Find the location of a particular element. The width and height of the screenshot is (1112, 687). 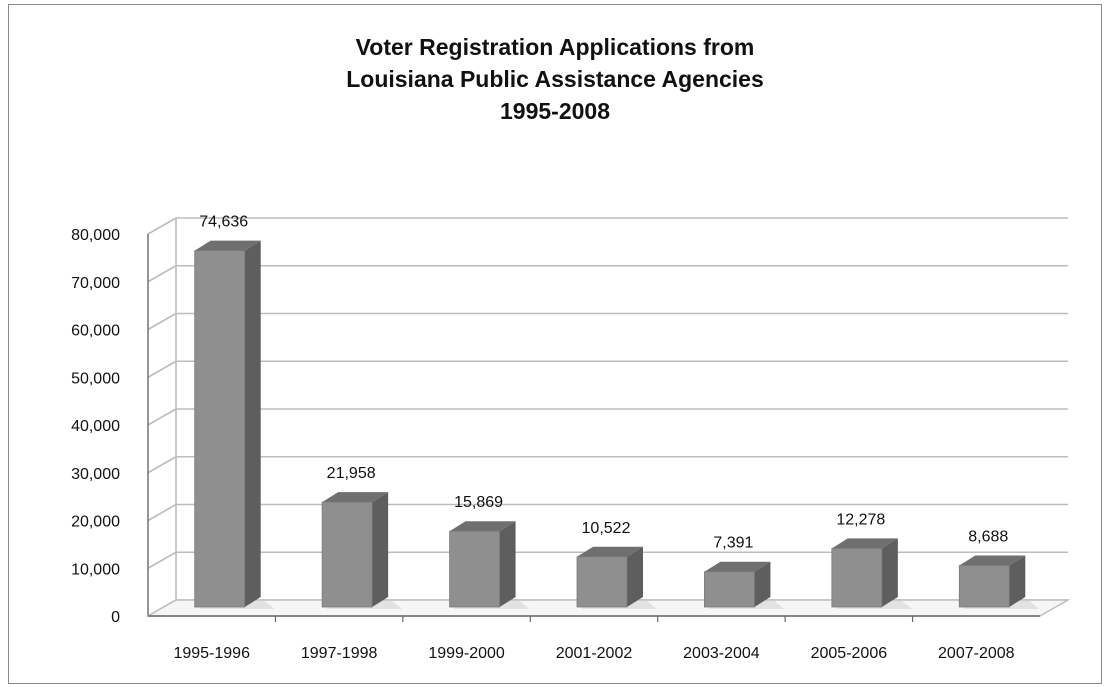

y-tick-label: 30,000 is located at coordinates (95, 474).